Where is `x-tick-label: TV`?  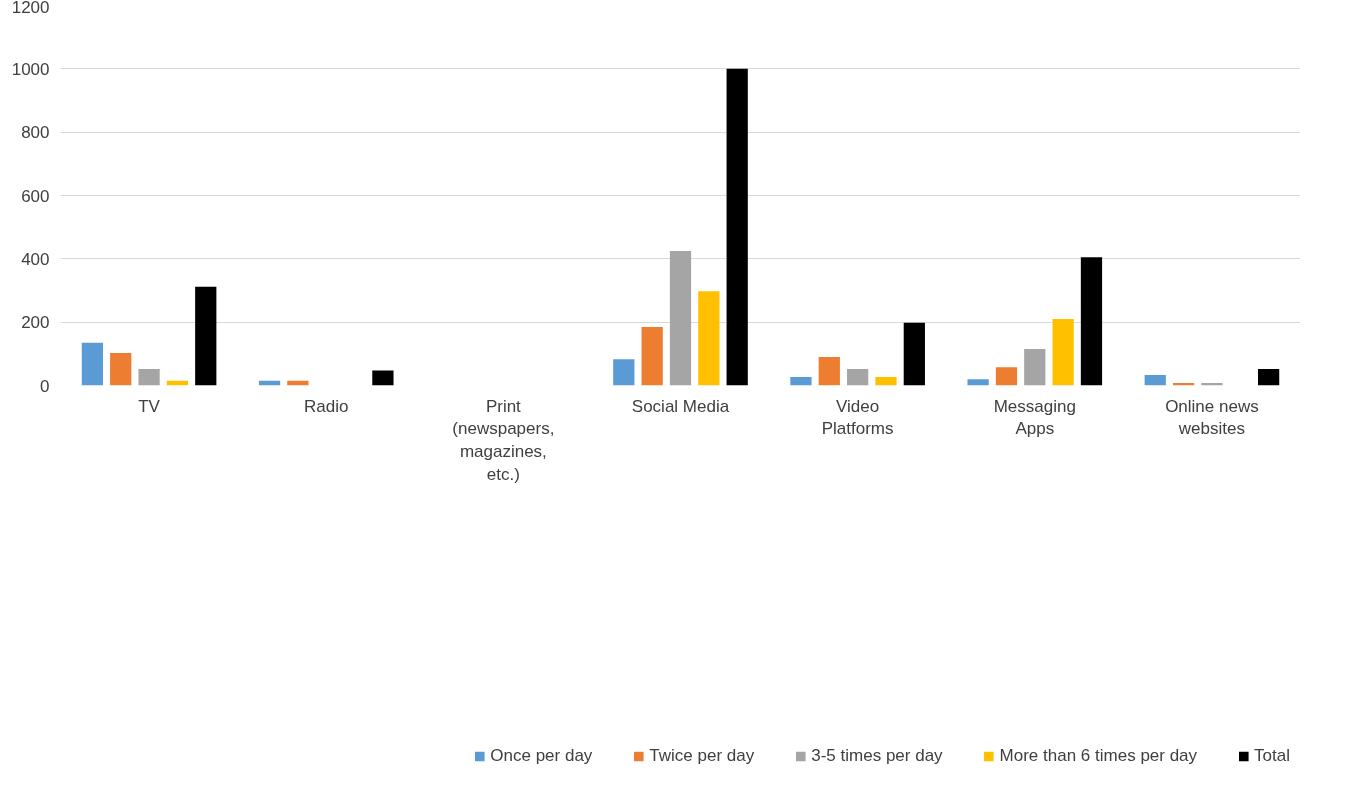
x-tick-label: TV is located at coordinates (149, 406).